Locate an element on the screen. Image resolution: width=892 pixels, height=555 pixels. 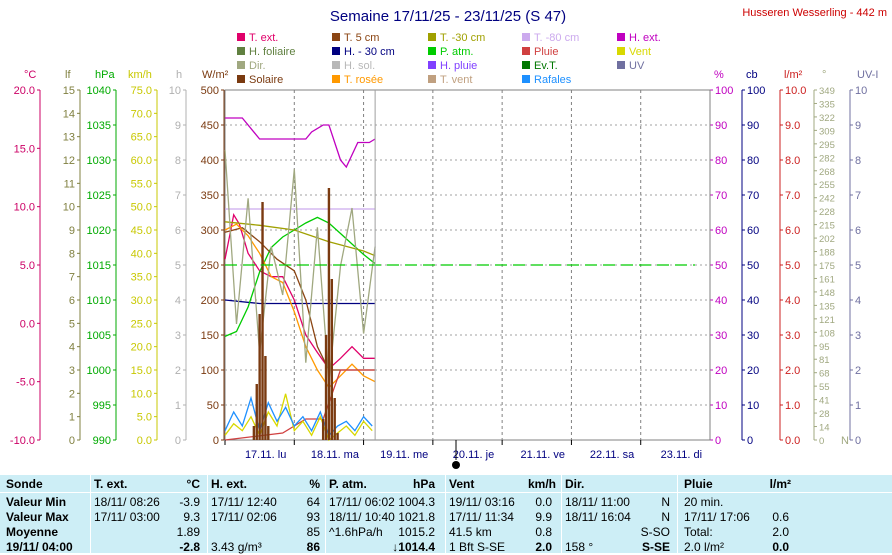
axis-tick-label-kmh: 10.0 is located at coordinates (141, 394).